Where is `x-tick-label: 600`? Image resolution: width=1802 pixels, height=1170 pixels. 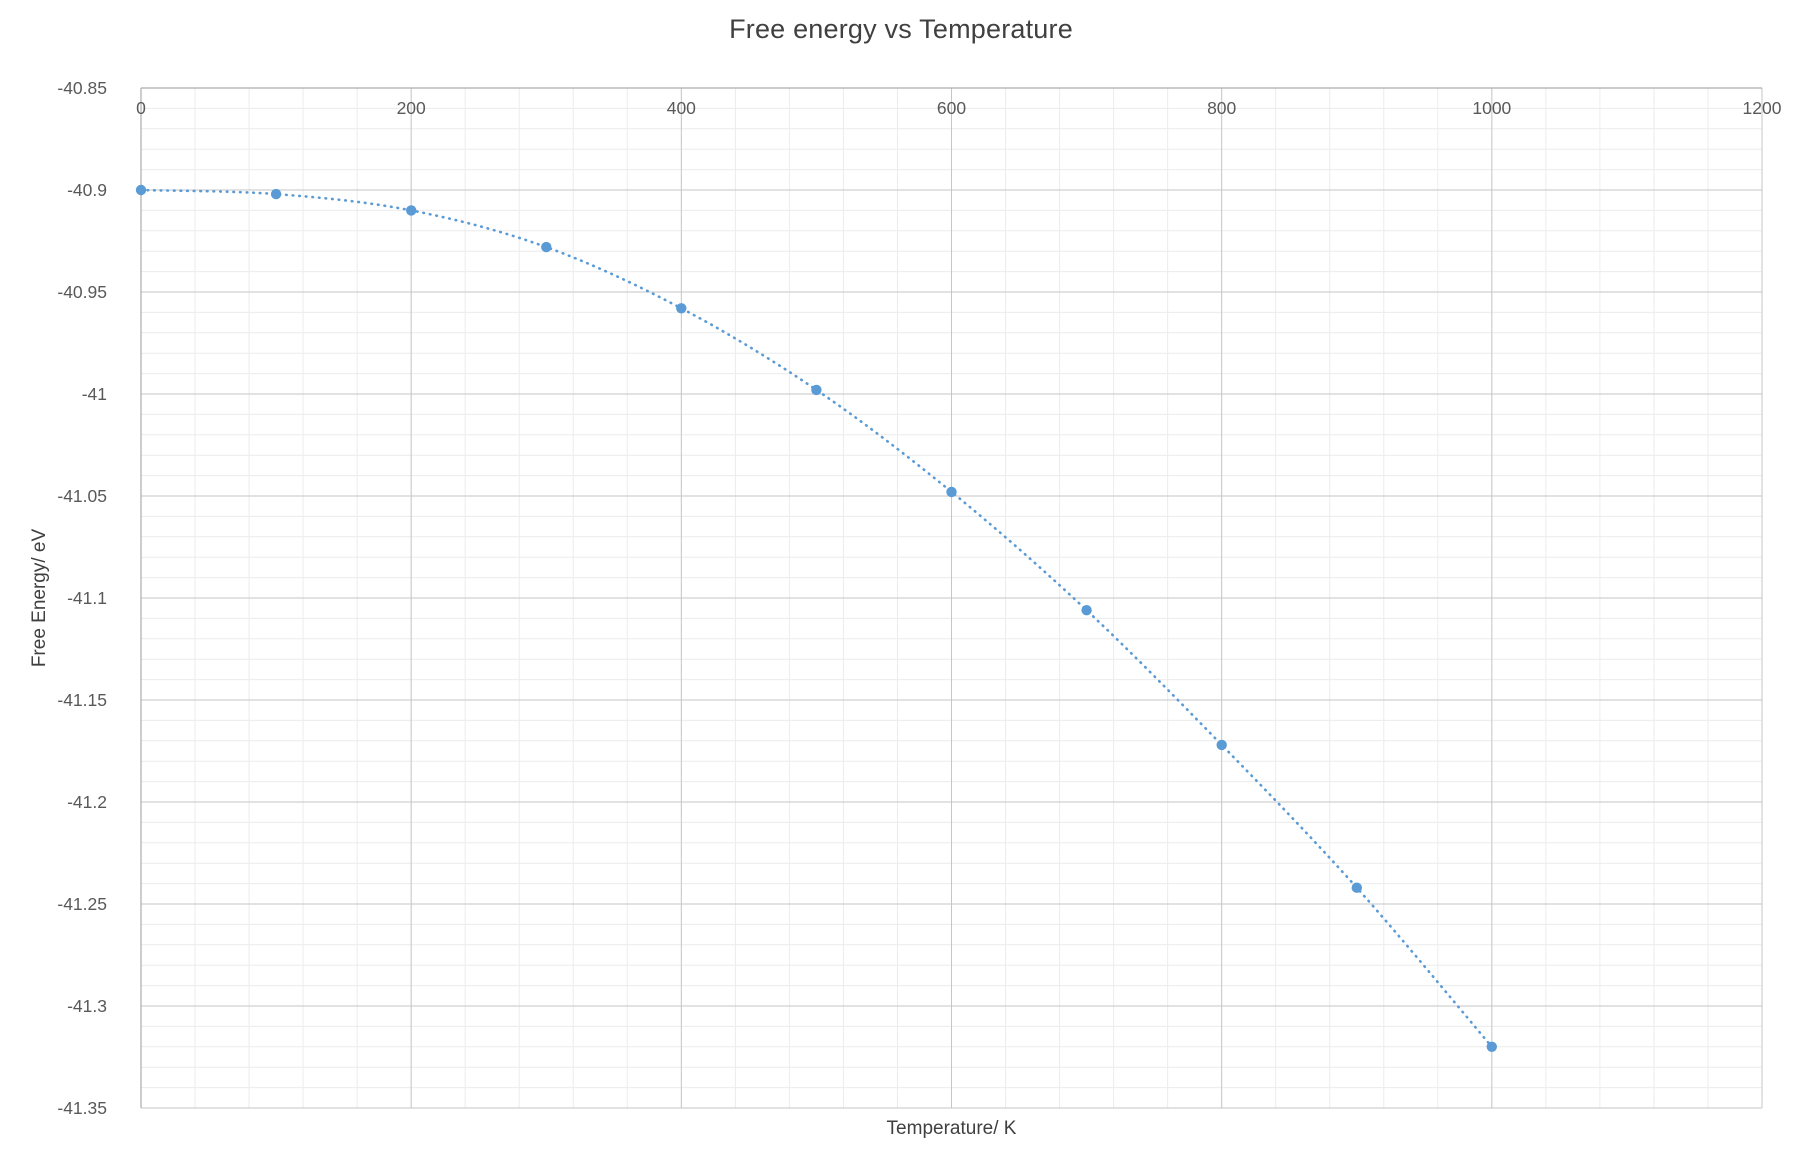
x-tick-label: 600 is located at coordinates (951, 108).